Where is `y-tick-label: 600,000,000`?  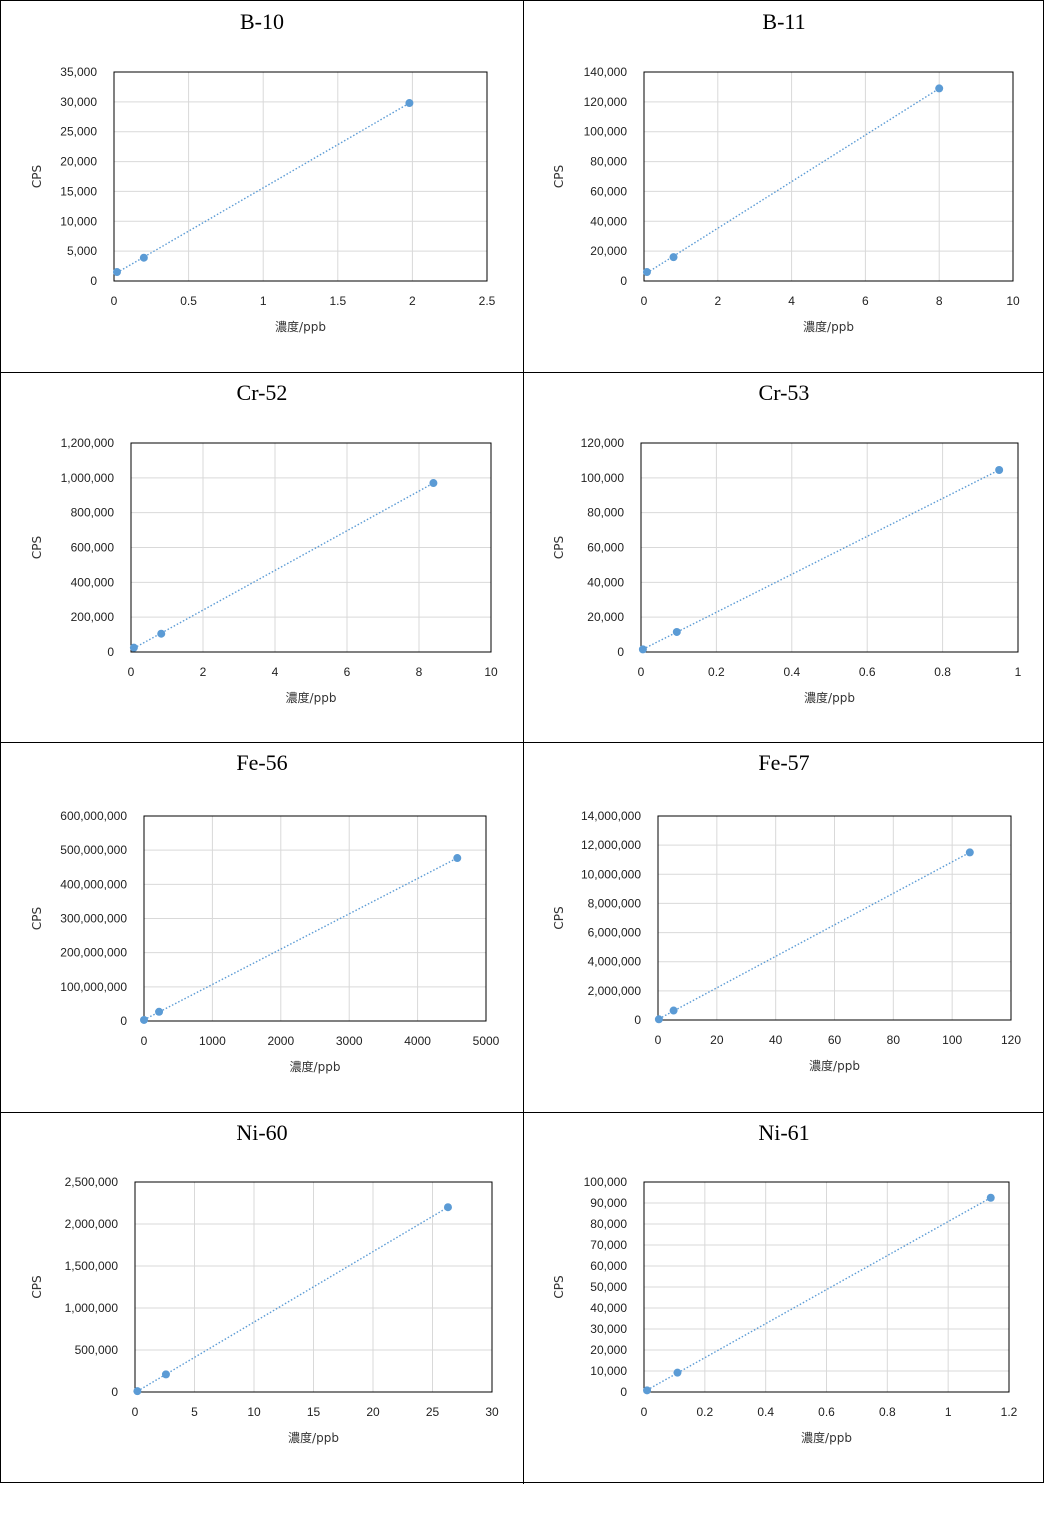
y-tick-label: 600,000,000 is located at coordinates (93, 816).